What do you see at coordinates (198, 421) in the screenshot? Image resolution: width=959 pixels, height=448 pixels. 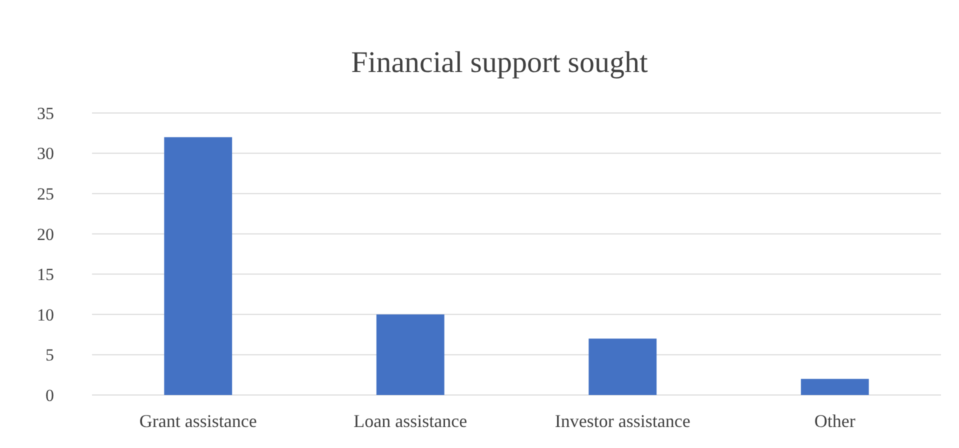 I see `x-tick-label: Grant assistance` at bounding box center [198, 421].